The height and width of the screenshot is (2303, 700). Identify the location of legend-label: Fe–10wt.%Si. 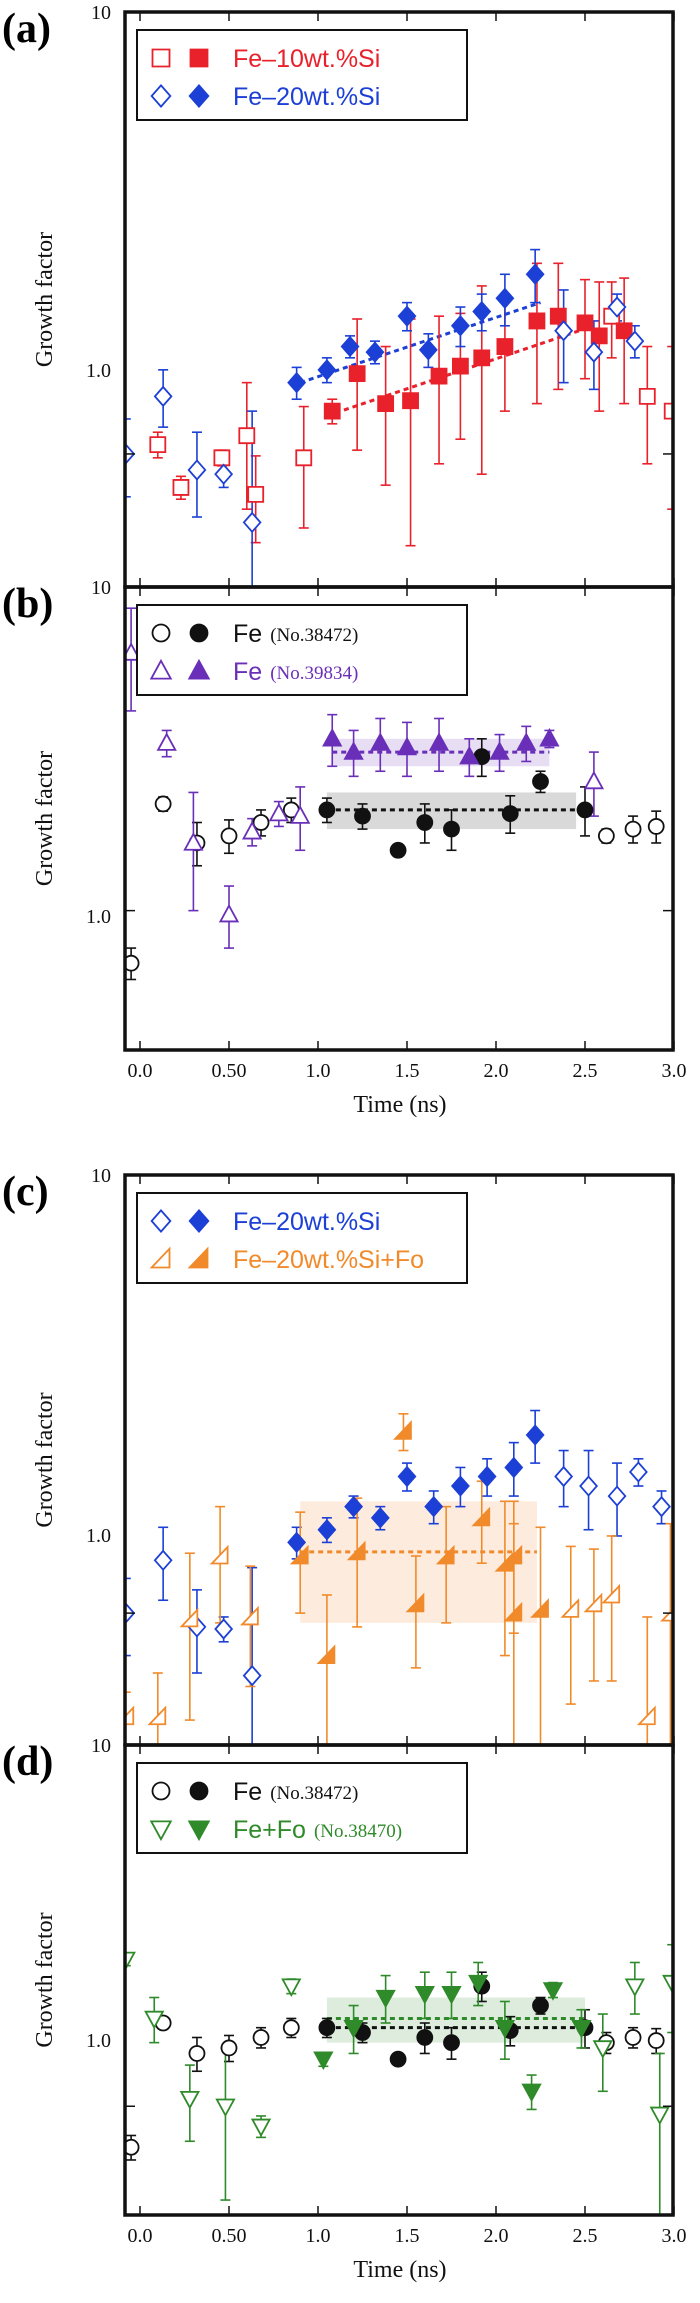
(306, 59).